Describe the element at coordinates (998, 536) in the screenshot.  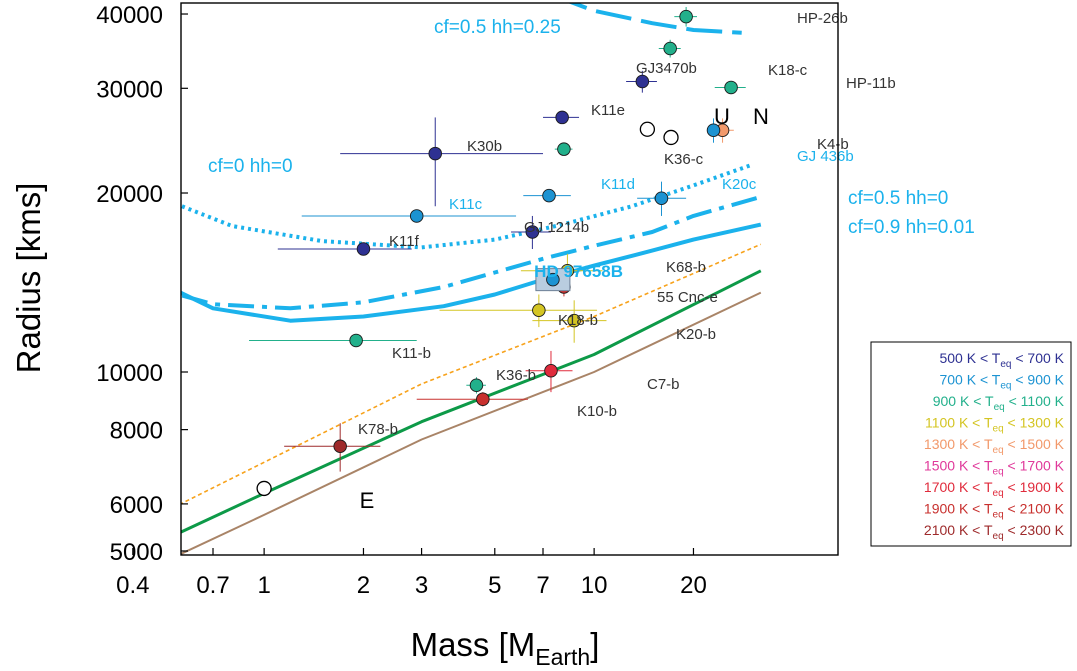
I see `legend-sub-t2100: eq` at that location.